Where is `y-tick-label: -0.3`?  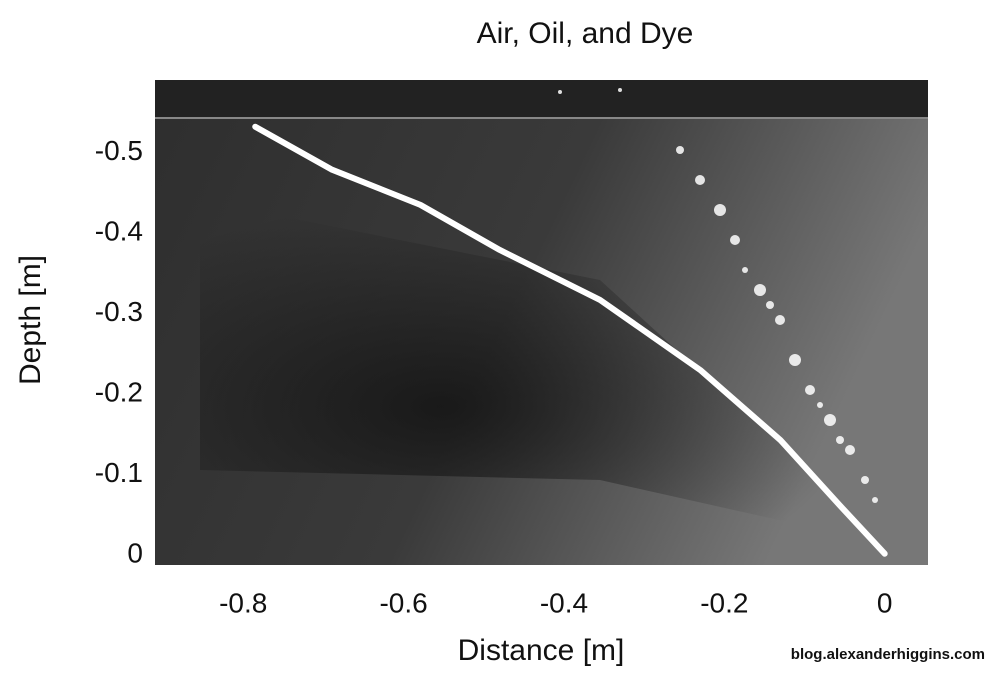
y-tick-label: -0.3 is located at coordinates (119, 311).